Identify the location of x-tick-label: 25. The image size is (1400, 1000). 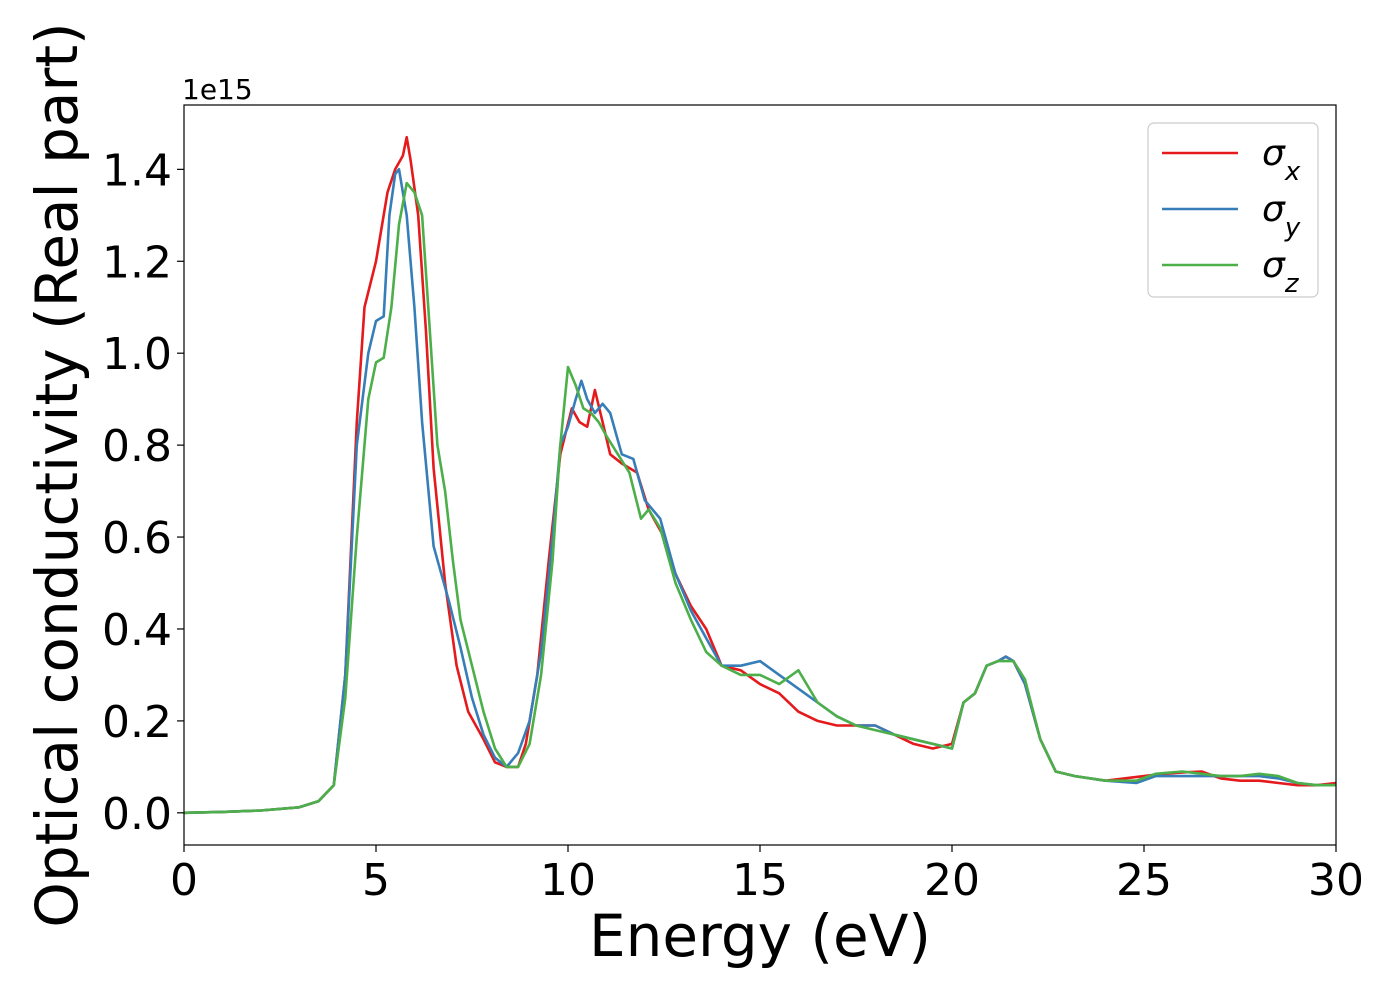
(1144, 880).